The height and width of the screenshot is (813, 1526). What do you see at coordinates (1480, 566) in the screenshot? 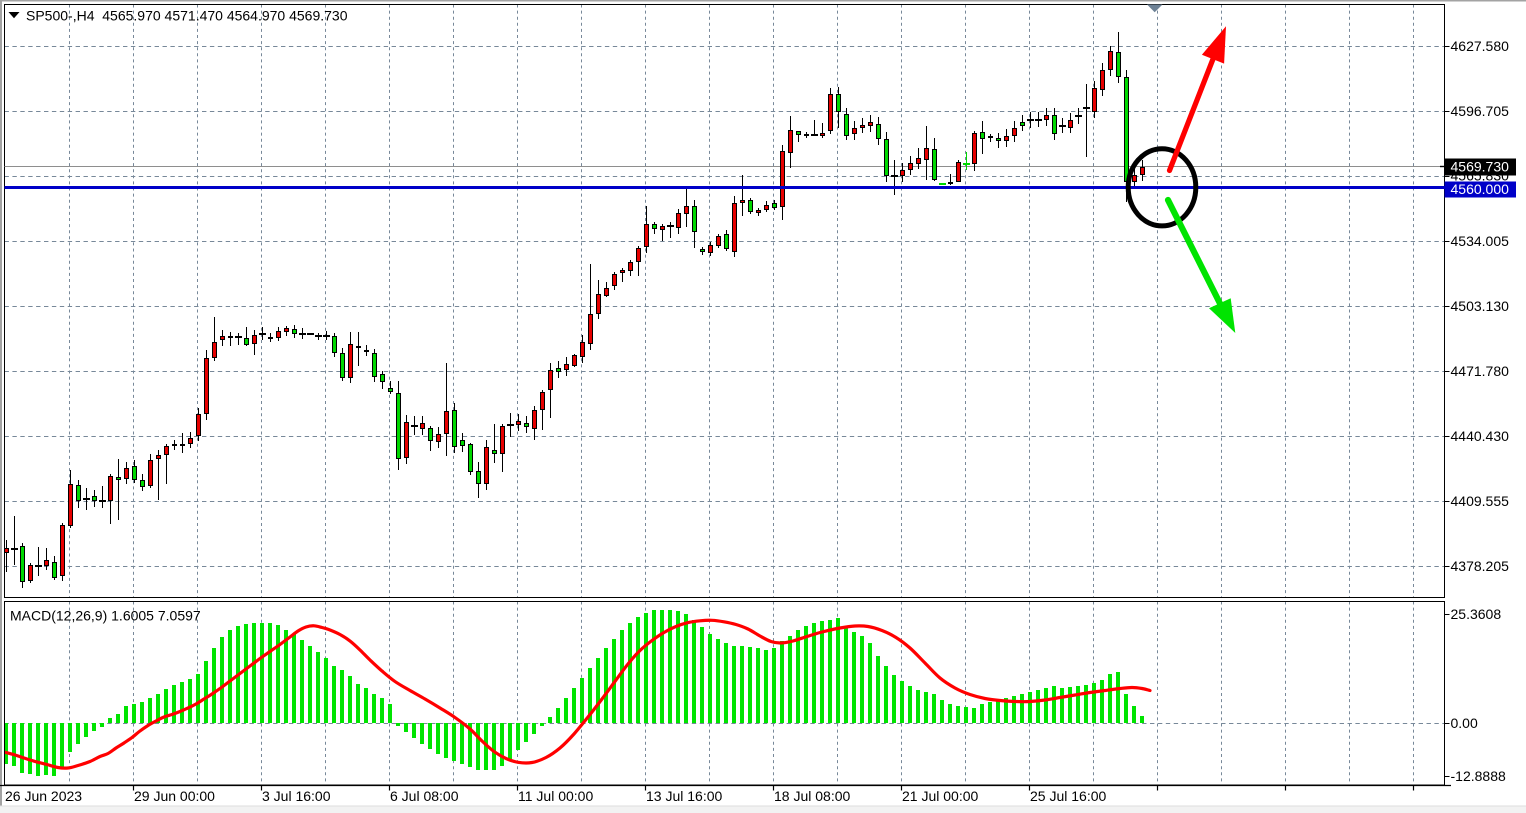
I see `svg-text: 4378.205` at bounding box center [1480, 566].